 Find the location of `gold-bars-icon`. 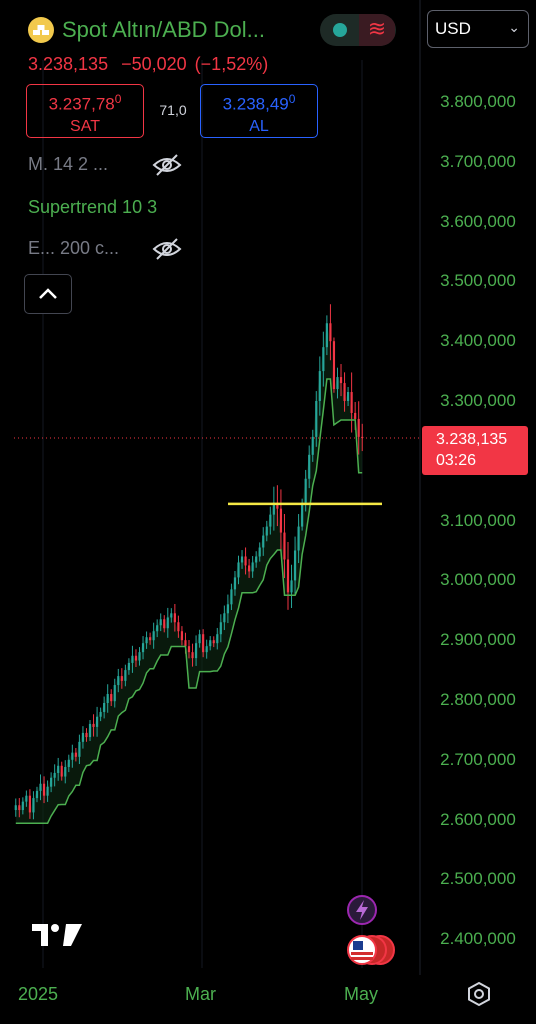

gold-bars-icon is located at coordinates (41, 30).